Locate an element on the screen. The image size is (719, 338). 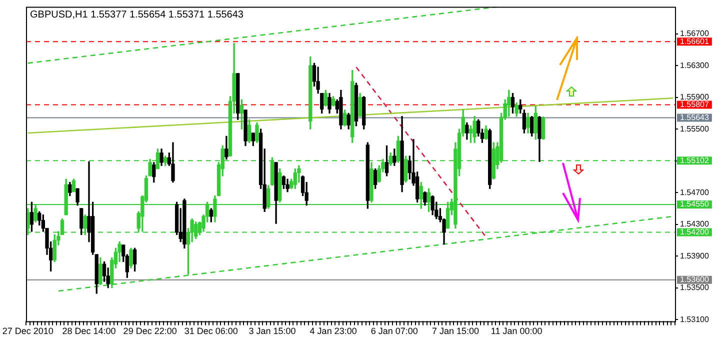
x-tick-label: 3 Jan 15:00 is located at coordinates (272, 331).